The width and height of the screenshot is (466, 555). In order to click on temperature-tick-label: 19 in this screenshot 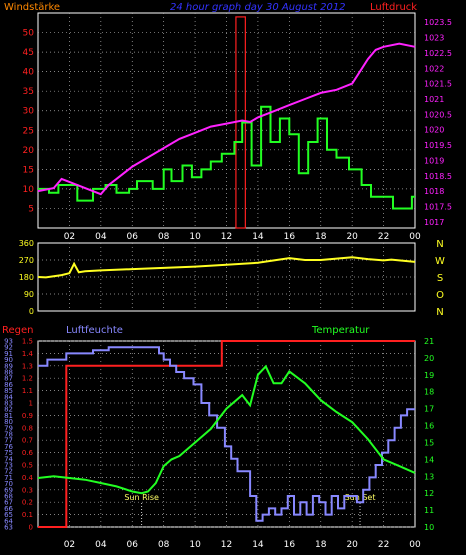, I will do `click(429, 375)`.